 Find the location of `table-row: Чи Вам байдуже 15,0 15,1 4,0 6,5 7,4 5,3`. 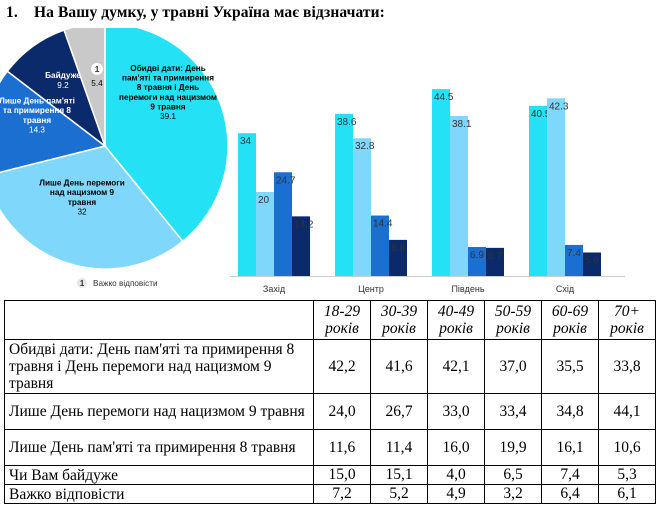

table-row: Чи Вам байдуже 15,0 15,1 4,0 6,5 7,4 5,3 is located at coordinates (330, 475).